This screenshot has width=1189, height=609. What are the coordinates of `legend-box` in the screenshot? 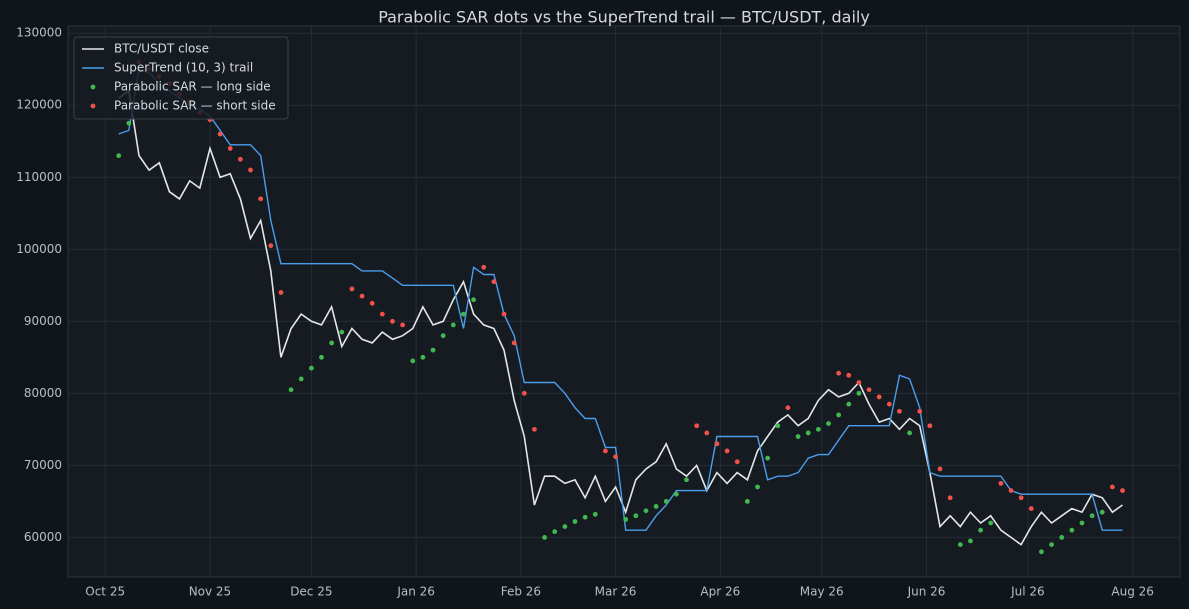 It's located at (181, 78).